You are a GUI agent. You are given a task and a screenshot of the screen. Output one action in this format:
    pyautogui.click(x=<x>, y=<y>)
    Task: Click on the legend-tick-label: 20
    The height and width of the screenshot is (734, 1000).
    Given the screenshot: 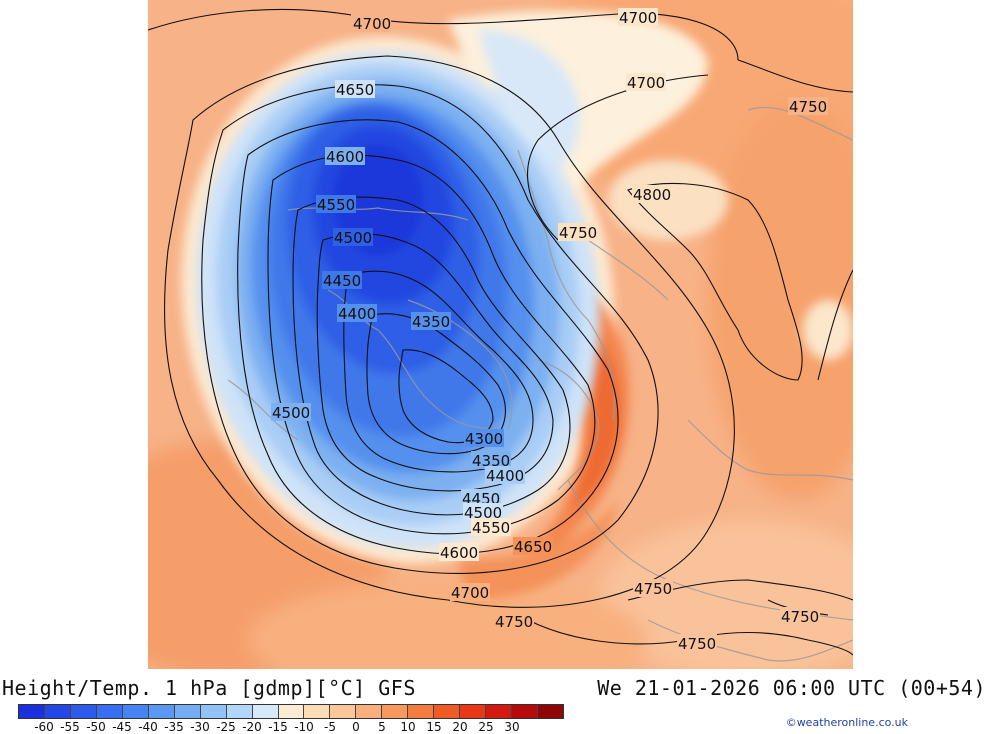 What is the action you would take?
    pyautogui.click(x=460, y=727)
    